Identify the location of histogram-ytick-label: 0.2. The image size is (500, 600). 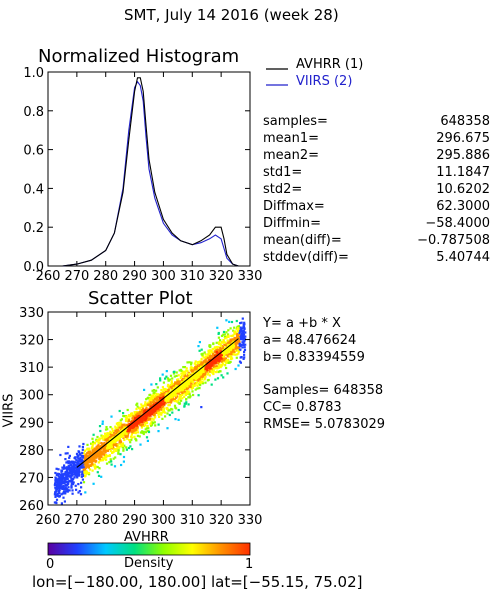
(33, 228).